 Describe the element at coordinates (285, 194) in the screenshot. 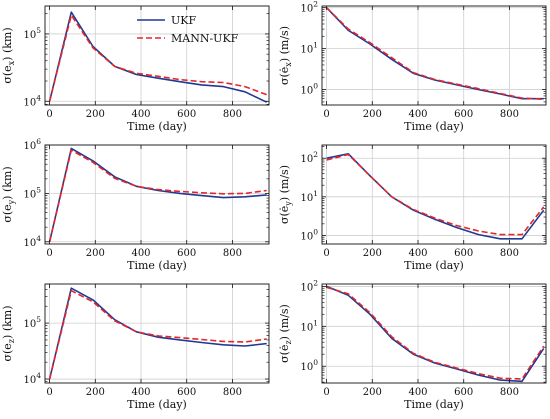

I see `y-axis-label: σ(ėy) (m/s)` at that location.